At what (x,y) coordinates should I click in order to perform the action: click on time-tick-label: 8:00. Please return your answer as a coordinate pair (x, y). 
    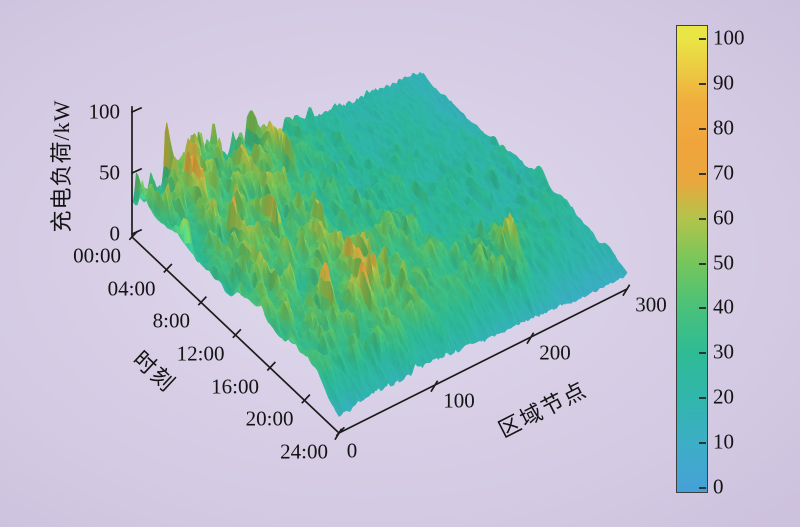
    Looking at the image, I should click on (171, 320).